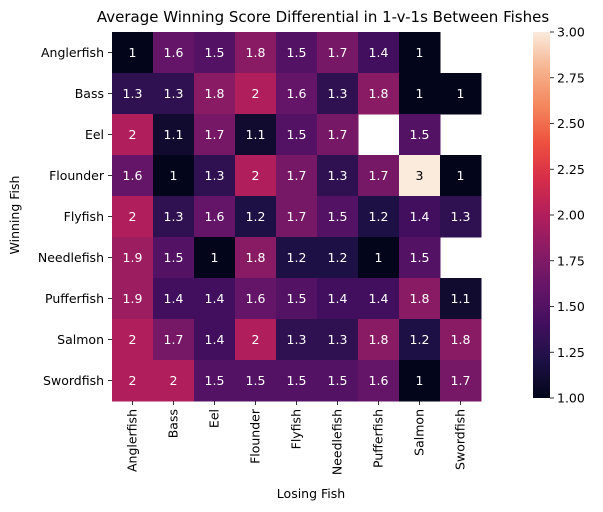 The width and height of the screenshot is (603, 512). What do you see at coordinates (80, 339) in the screenshot?
I see `y-tick-label: Salmon` at bounding box center [80, 339].